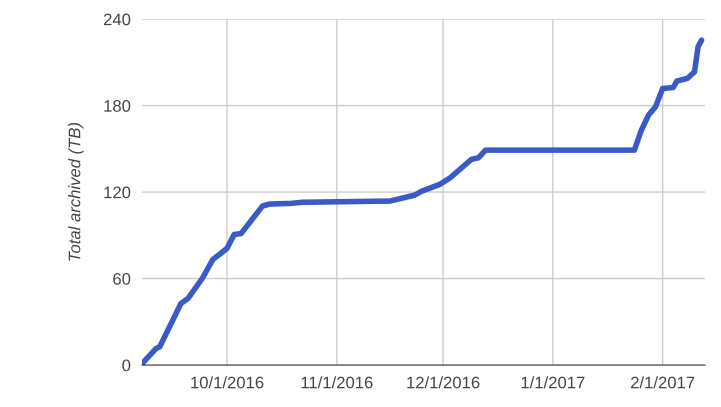 The image size is (721, 407). I want to click on x-tick-label: 10/1/2016, so click(227, 382).